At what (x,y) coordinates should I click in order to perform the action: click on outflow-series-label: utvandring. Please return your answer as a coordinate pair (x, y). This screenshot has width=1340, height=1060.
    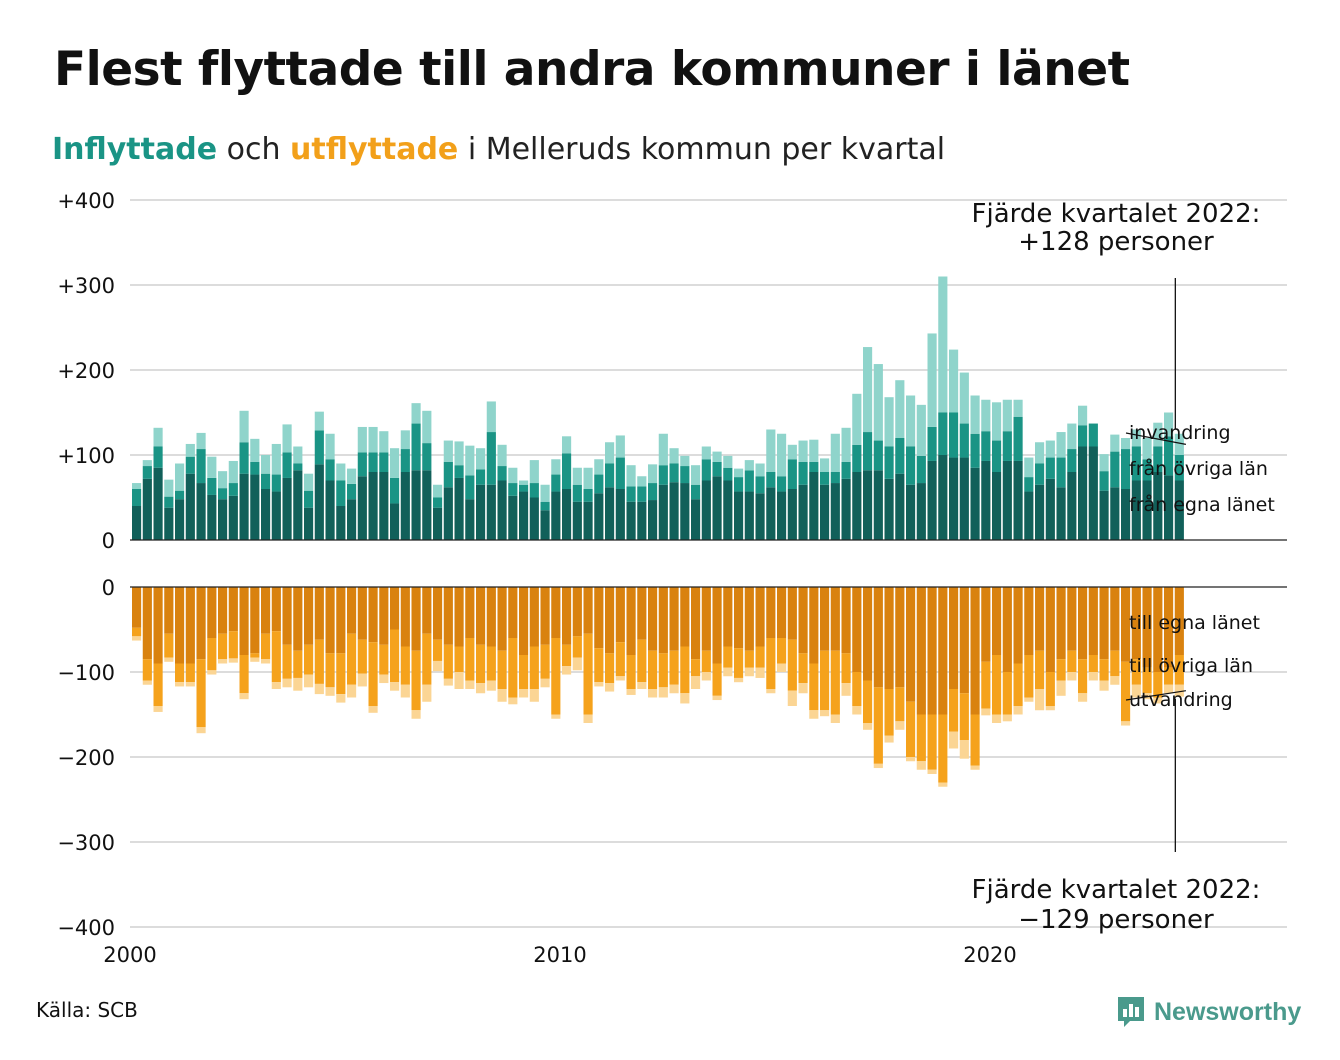
    Looking at the image, I should click on (1181, 700).